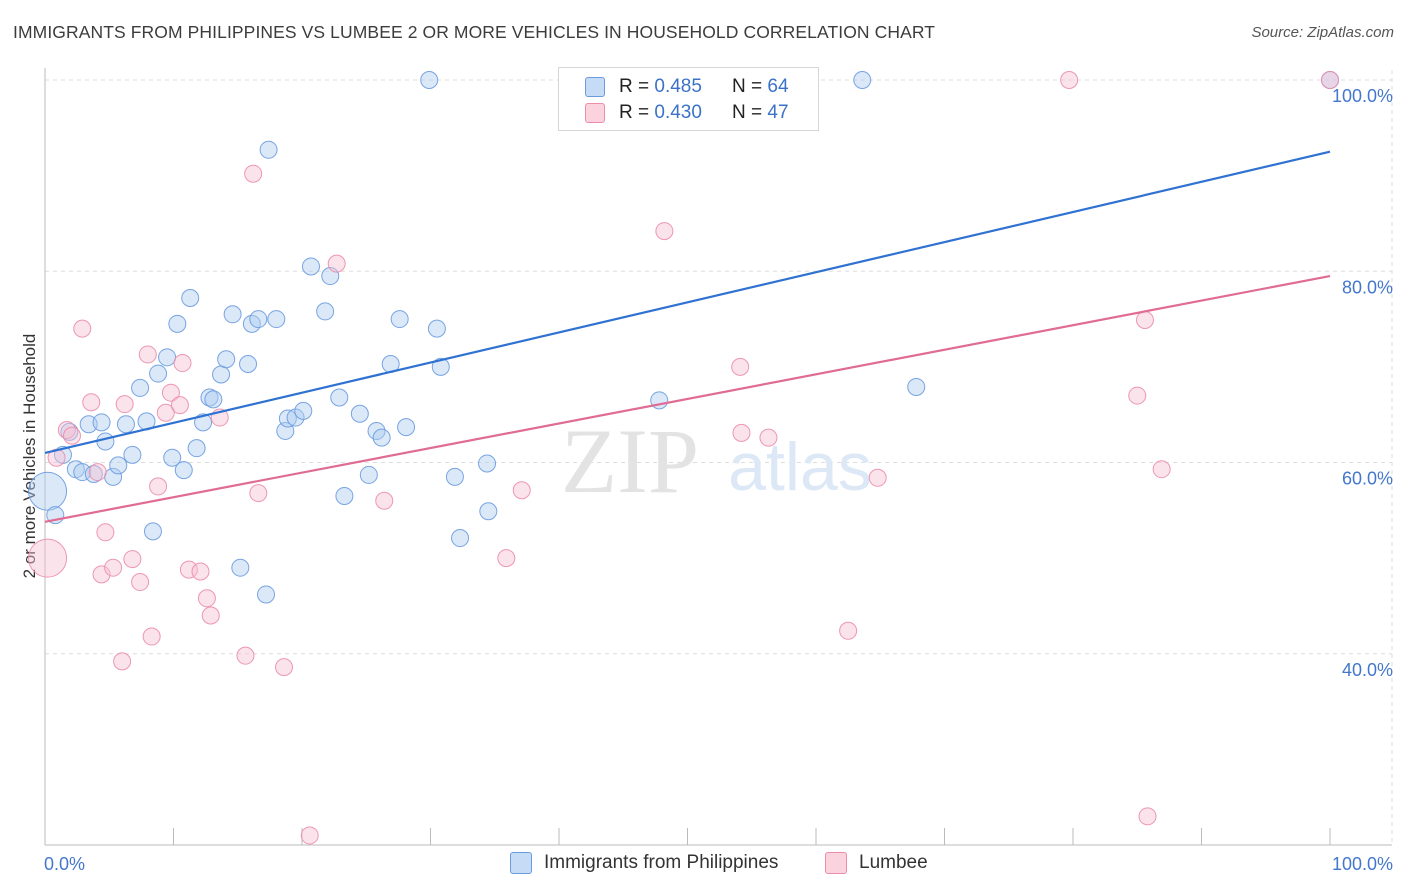 This screenshot has height=892, width=1406. What do you see at coordinates (1362, 864) in the screenshot?
I see `x-tick-label: 100.0%` at bounding box center [1362, 864].